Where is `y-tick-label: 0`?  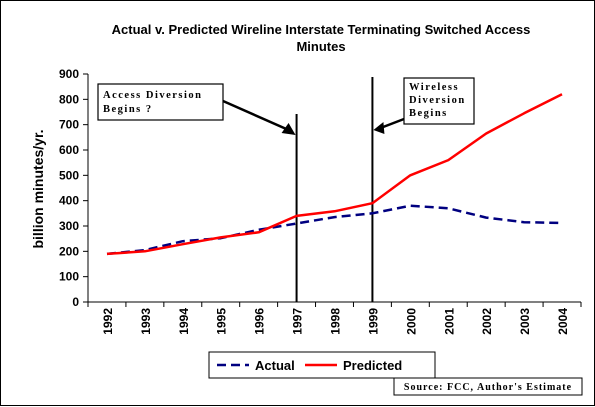 y-tick-label: 0 is located at coordinates (75, 302).